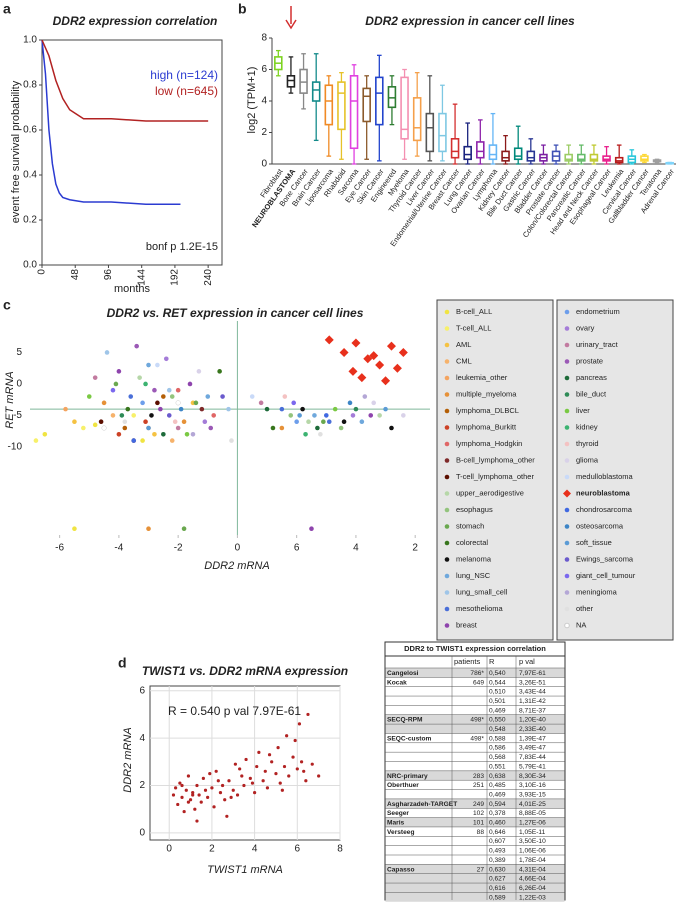  Describe the element at coordinates (475, 648) in the screenshot. I see `table-title: DDR2 to TWIST1 expression correlation` at that location.